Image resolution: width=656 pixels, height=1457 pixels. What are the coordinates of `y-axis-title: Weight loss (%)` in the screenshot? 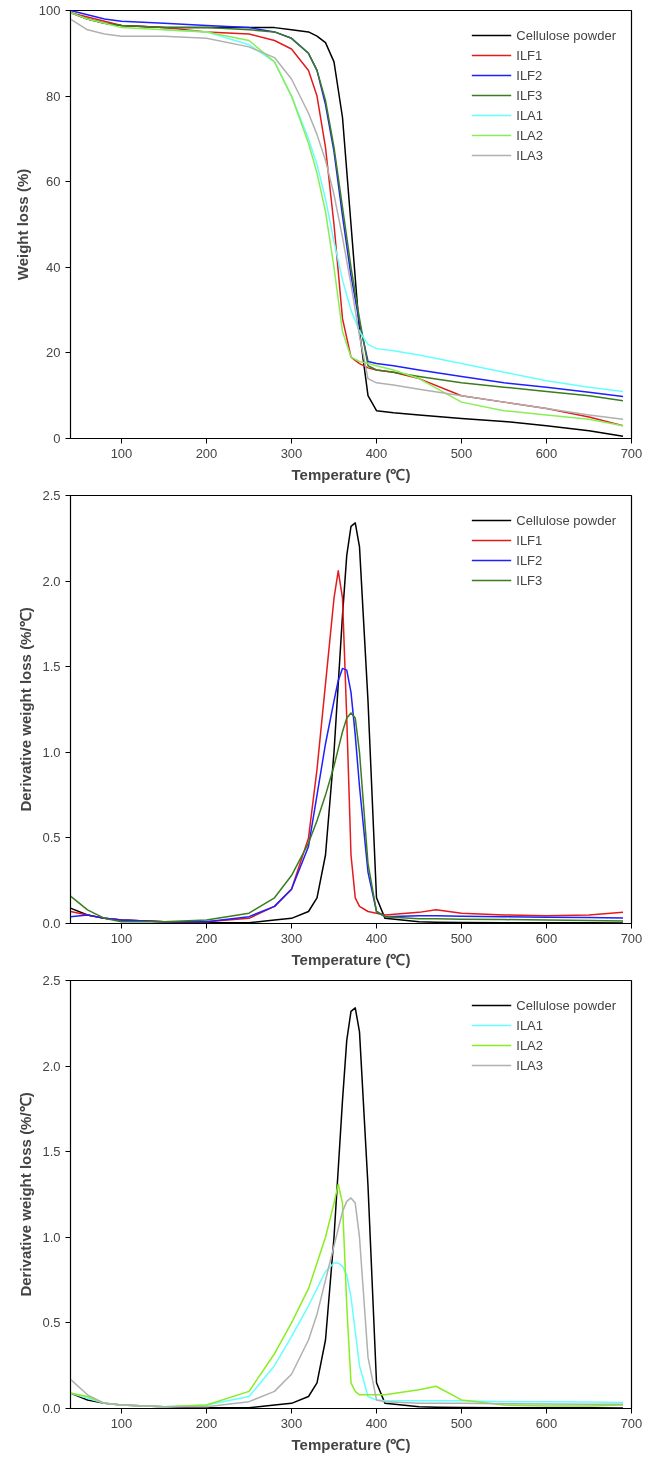 It's located at (22, 224).